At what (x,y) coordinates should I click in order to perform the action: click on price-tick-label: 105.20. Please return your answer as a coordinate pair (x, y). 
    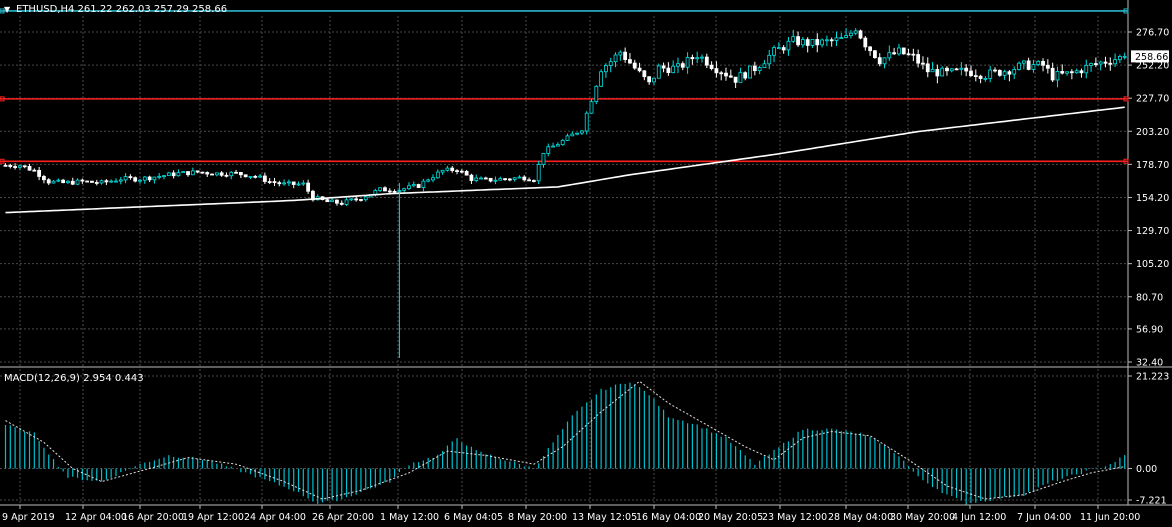
    Looking at the image, I should click on (1152, 264).